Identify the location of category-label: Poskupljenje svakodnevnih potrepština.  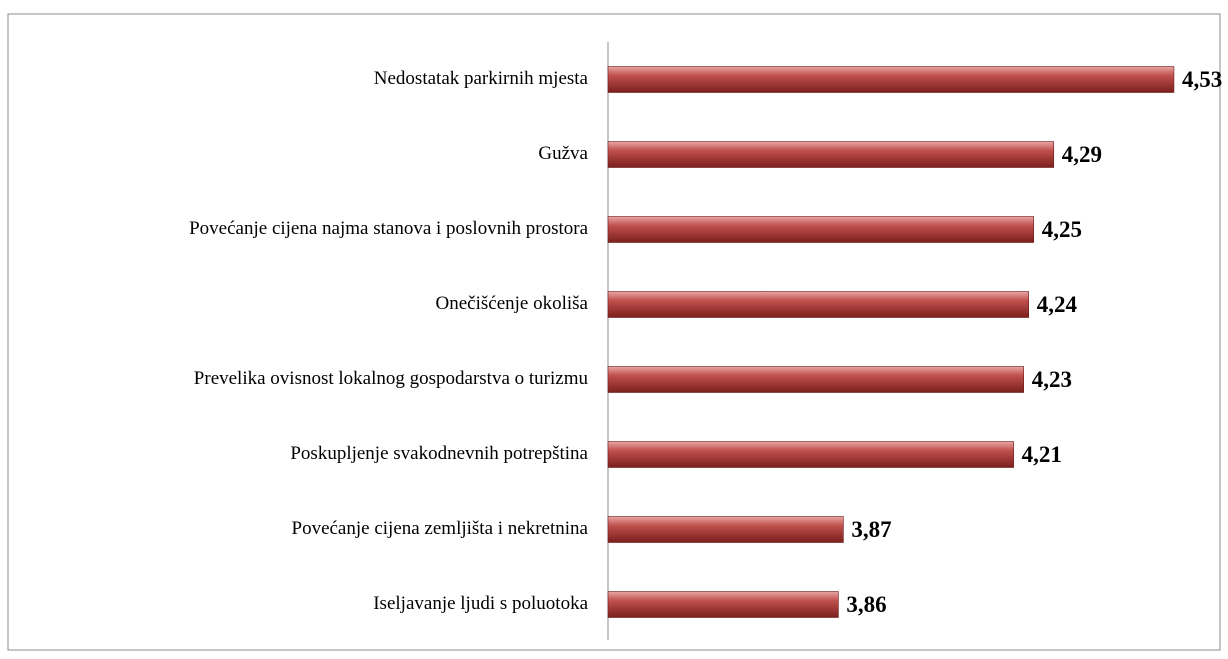
(439, 453).